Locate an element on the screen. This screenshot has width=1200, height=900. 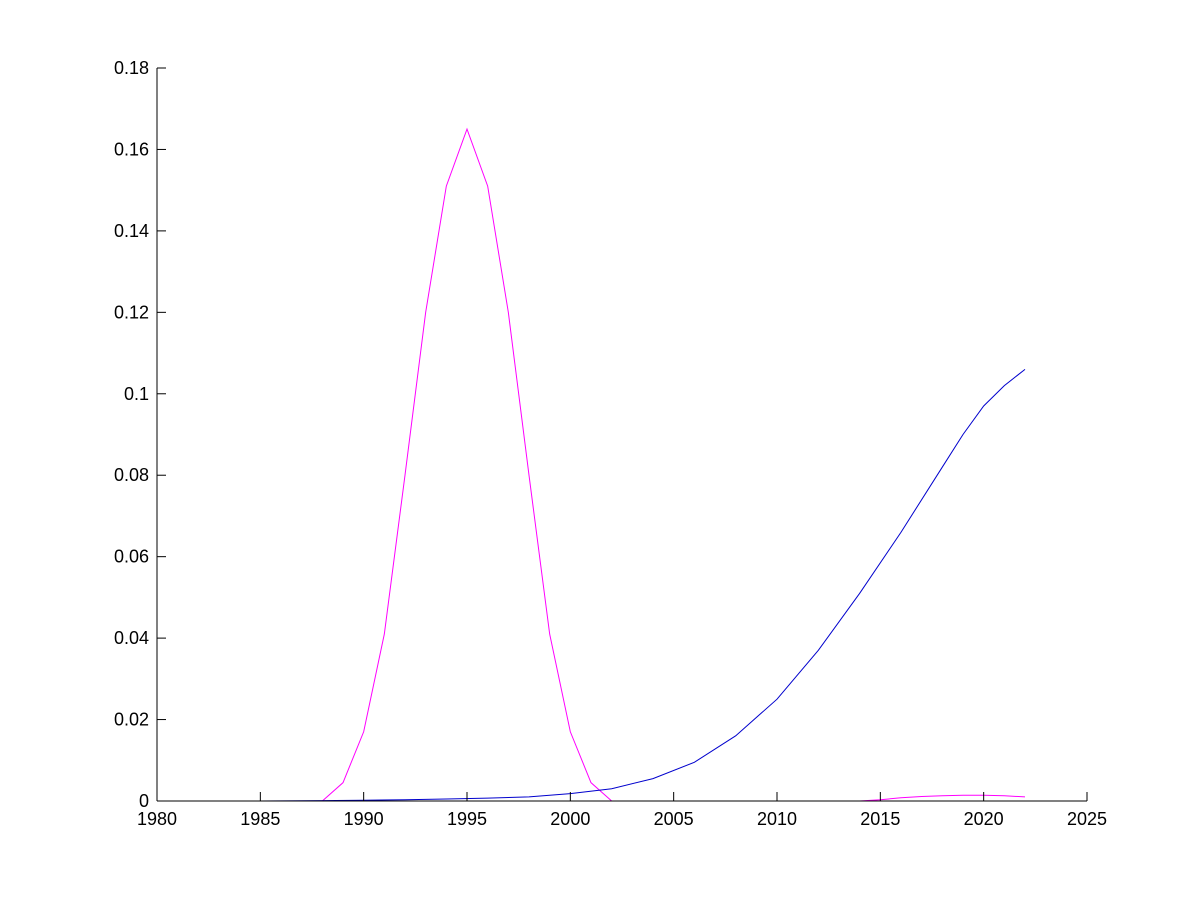
x-tick-label: 2010 is located at coordinates (777, 819).